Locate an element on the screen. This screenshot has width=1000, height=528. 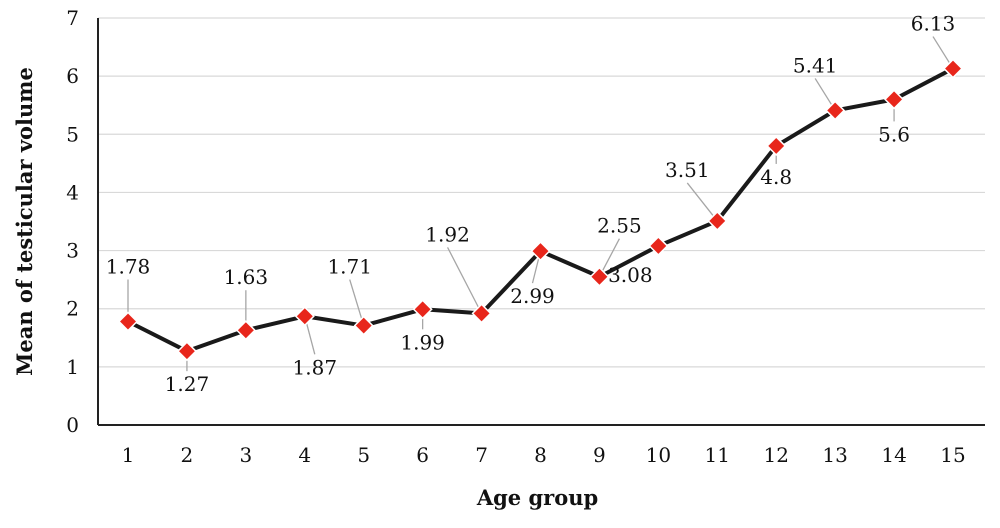
data-label: 2.55 is located at coordinates (619, 226).